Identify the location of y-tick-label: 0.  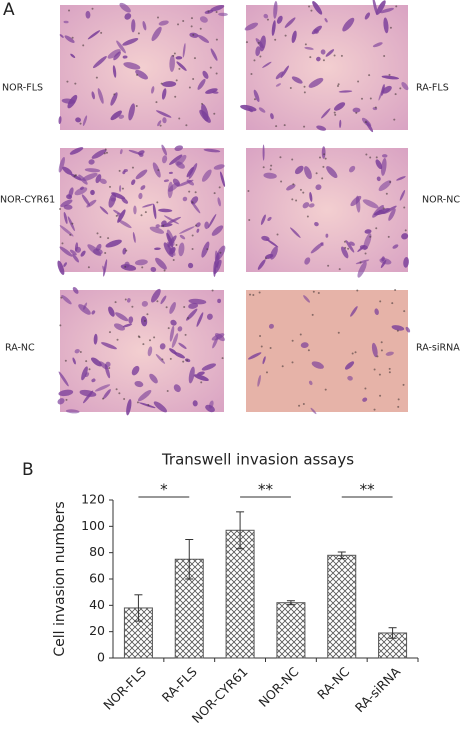
(101, 657).